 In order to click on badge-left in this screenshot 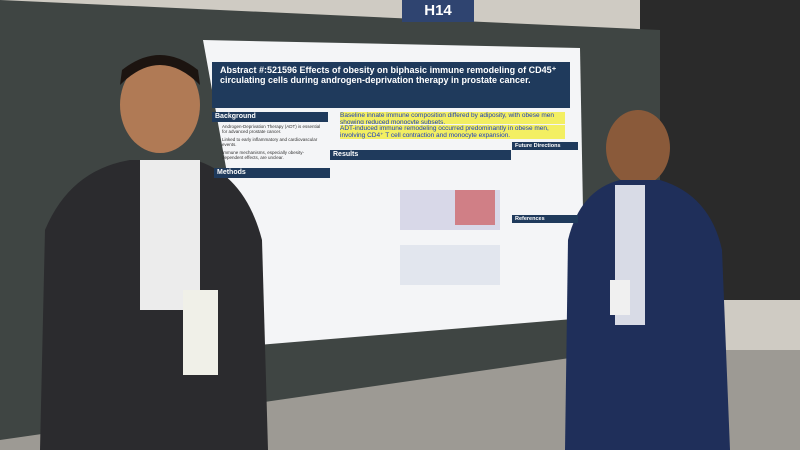, I will do `click(200, 332)`.